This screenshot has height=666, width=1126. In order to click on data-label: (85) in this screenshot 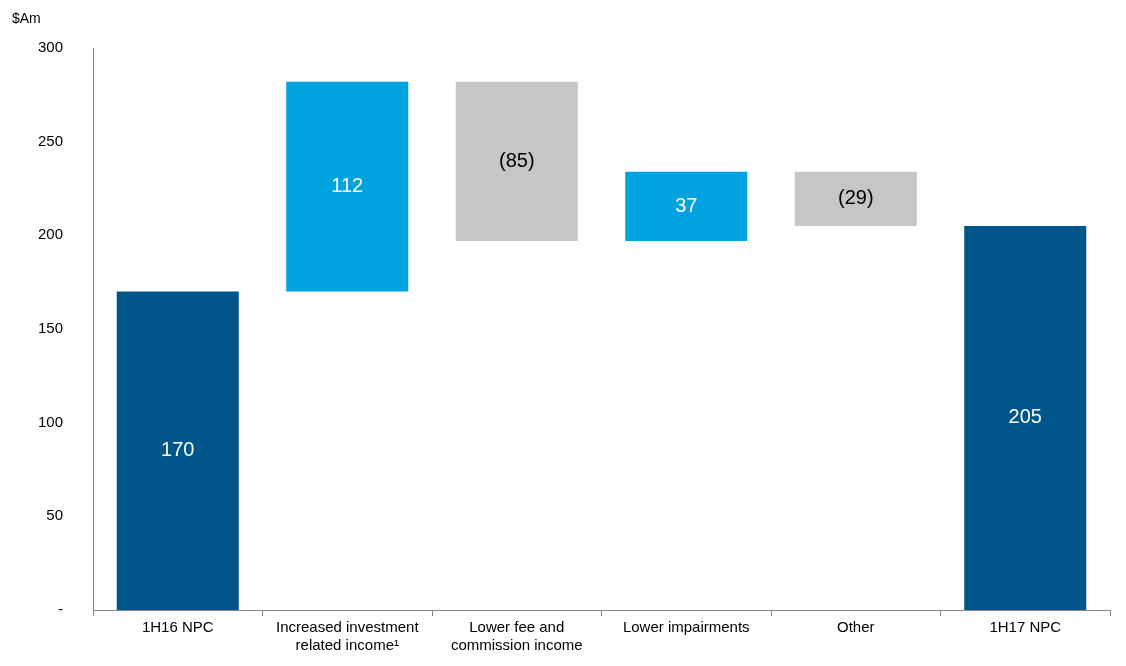, I will do `click(516, 159)`.